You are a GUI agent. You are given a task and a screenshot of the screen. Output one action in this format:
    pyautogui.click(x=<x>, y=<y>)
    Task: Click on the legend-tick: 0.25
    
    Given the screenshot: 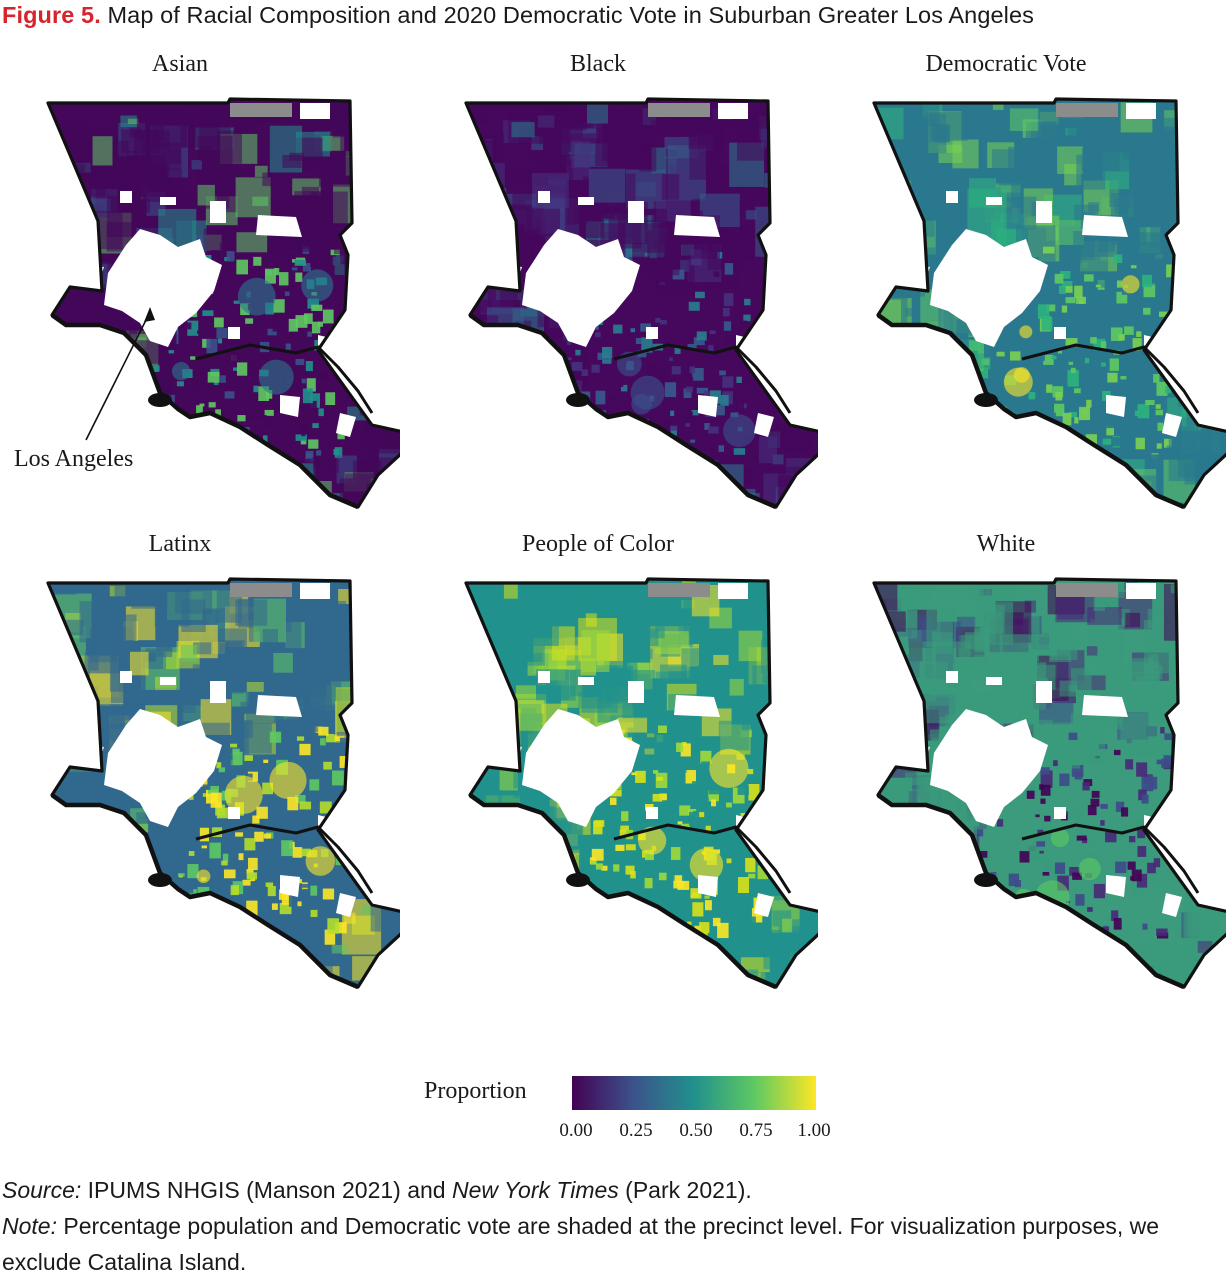 What is the action you would take?
    pyautogui.click(x=636, y=1130)
    